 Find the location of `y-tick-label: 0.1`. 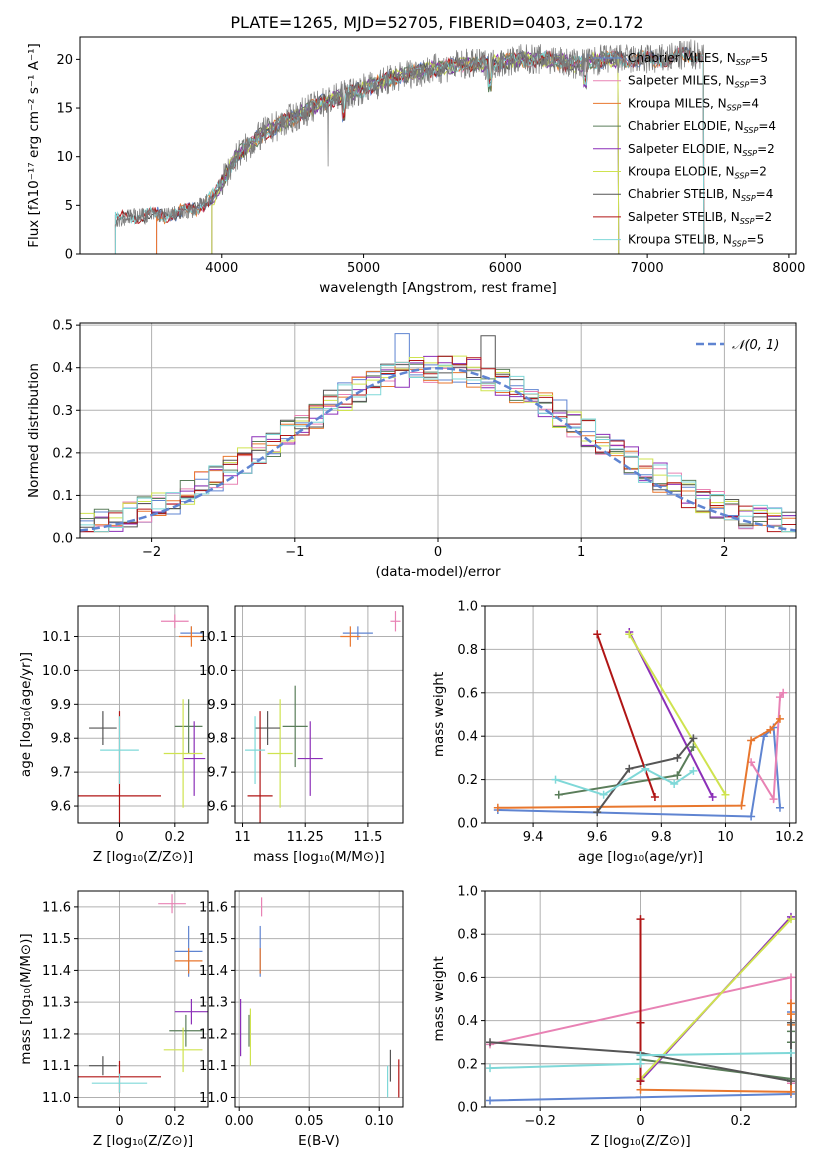

y-tick-label: 0.1 is located at coordinates (62, 496).